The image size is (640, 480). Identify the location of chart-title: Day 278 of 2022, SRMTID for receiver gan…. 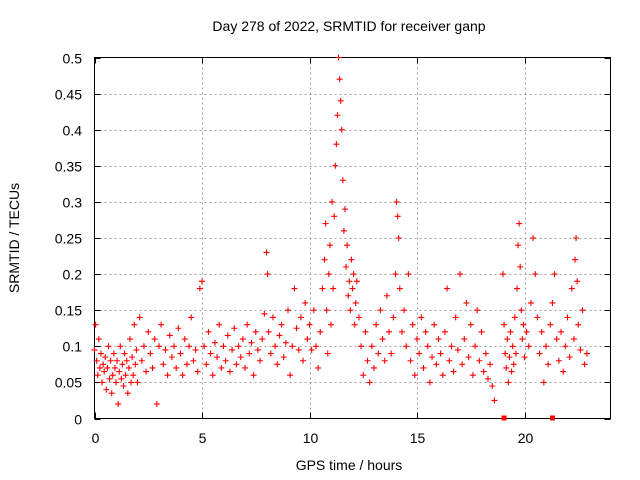
(348, 26).